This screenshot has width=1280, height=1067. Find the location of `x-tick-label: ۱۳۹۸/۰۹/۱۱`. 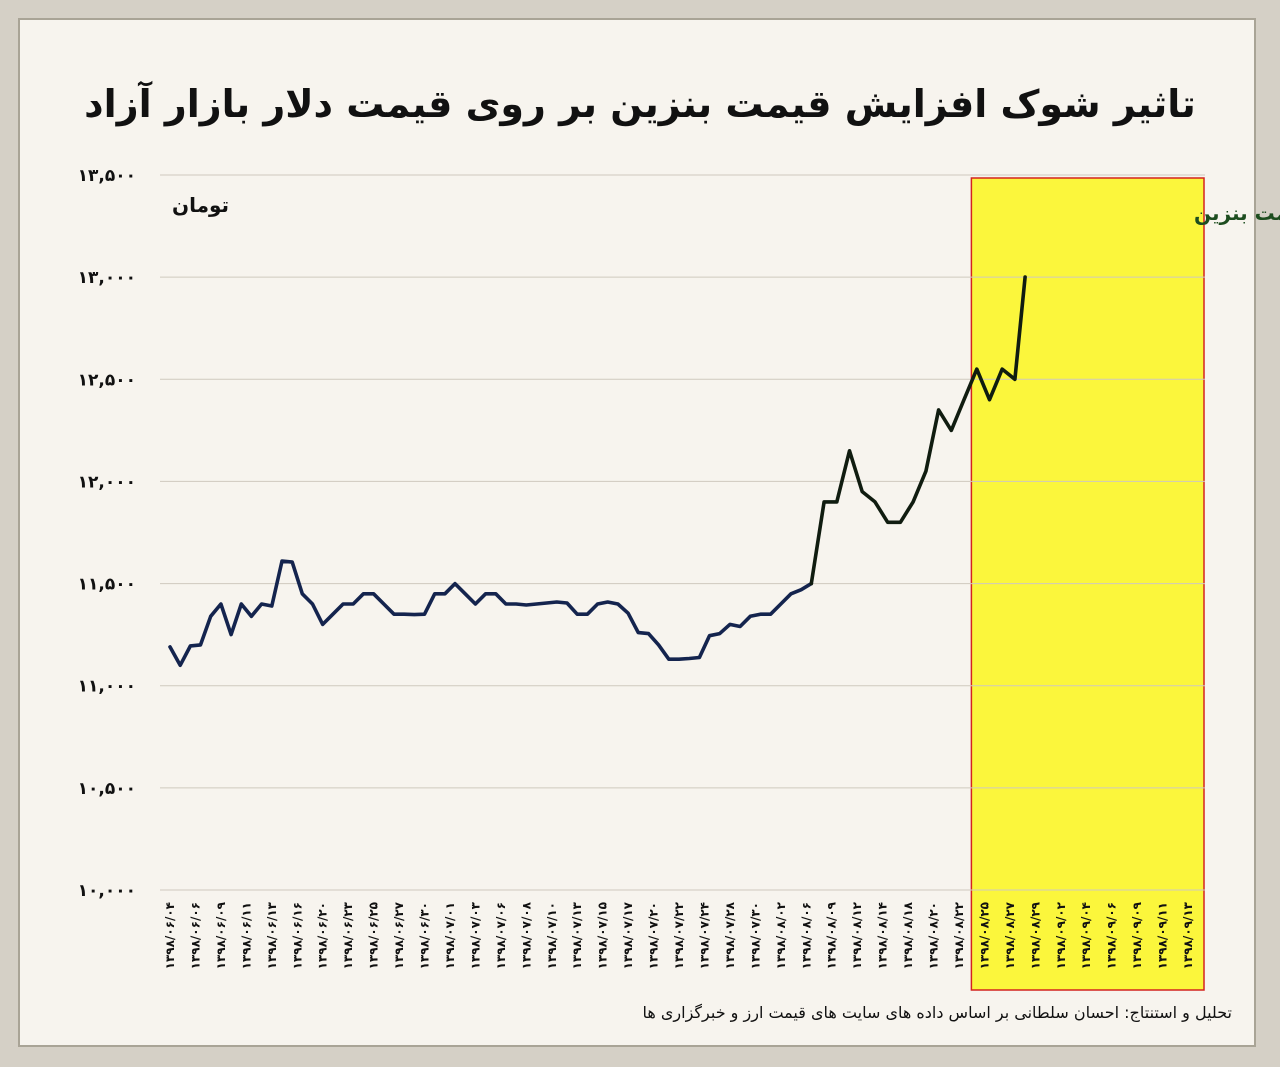

x-tick-label: ۱۳۹۸/۰۹/۱۱ is located at coordinates (1163, 935).